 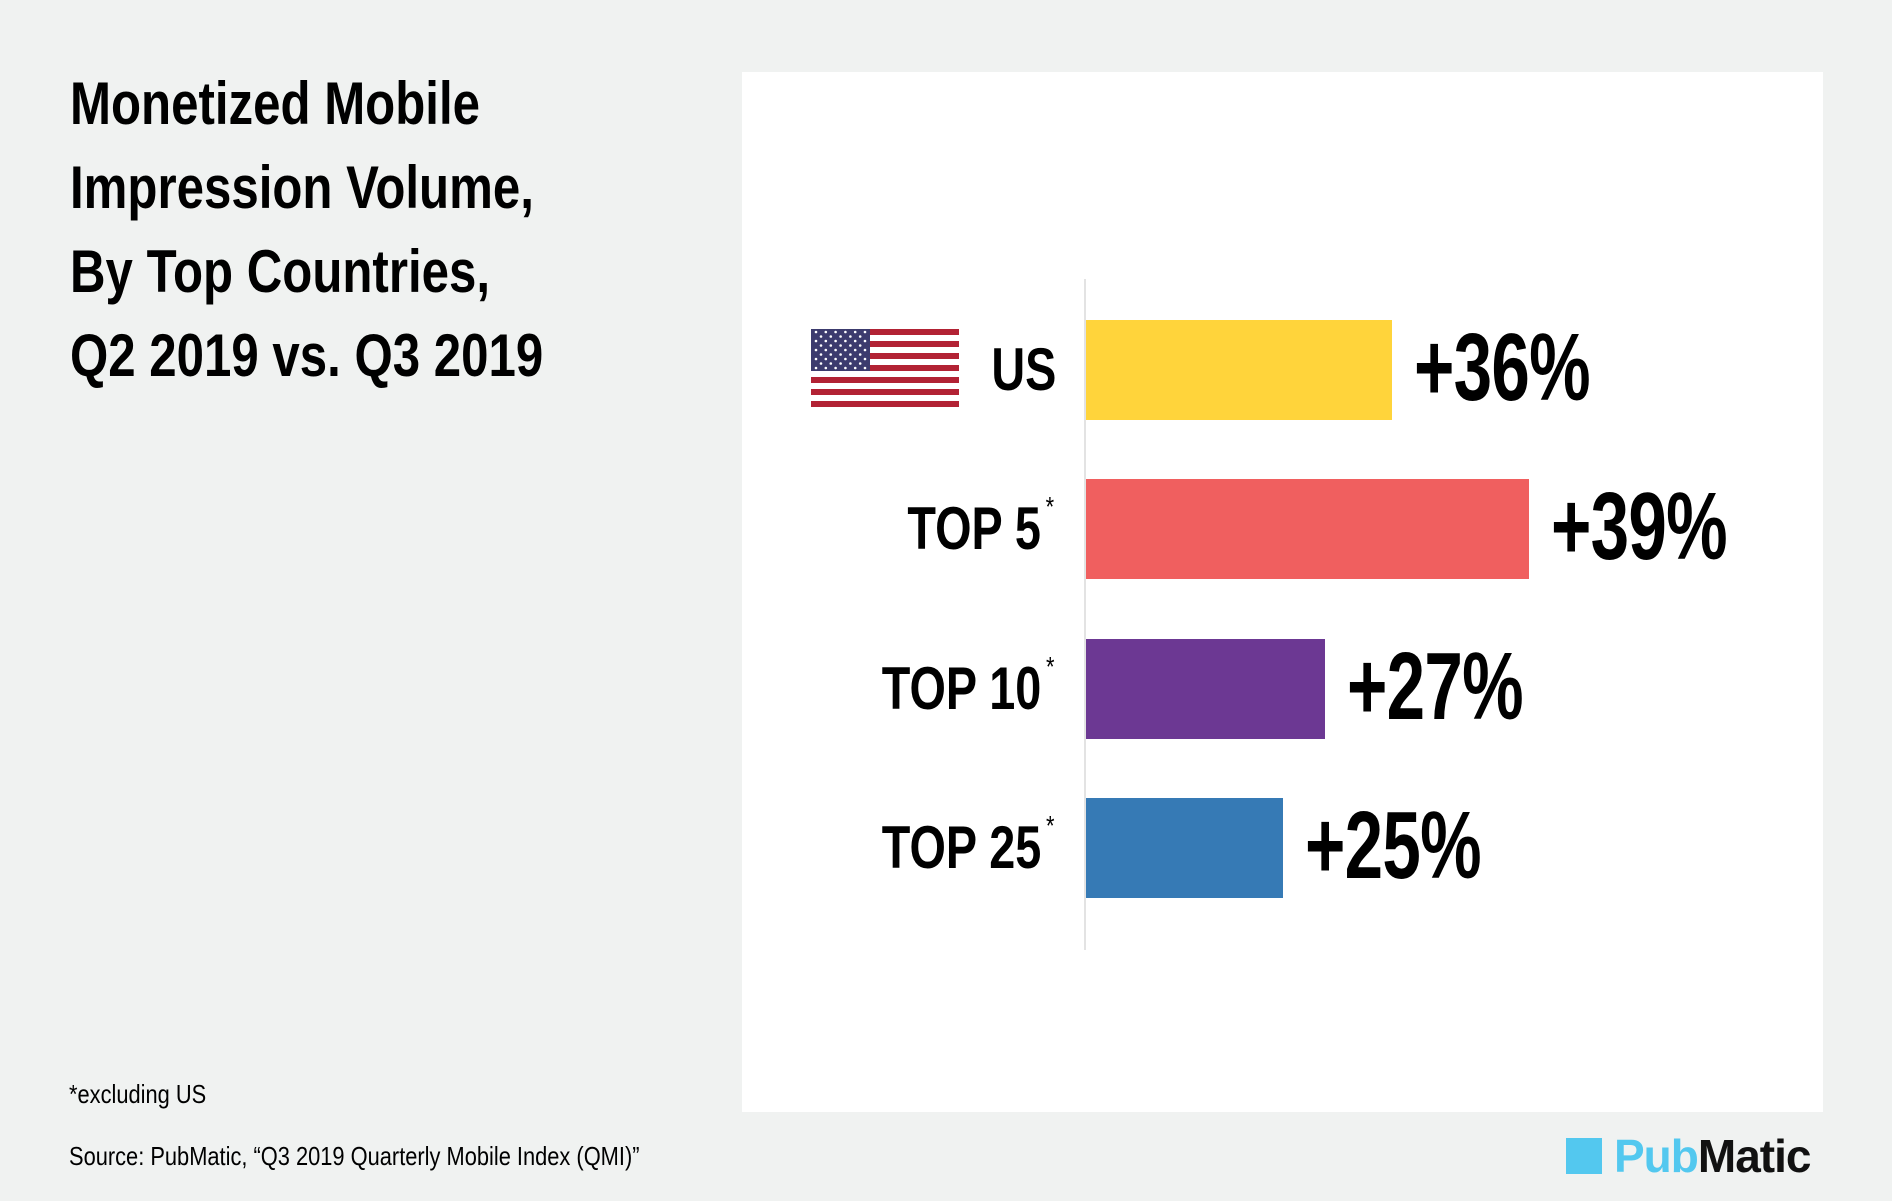 I want to click on category-label: TOP 5 *, so click(x=980, y=529).